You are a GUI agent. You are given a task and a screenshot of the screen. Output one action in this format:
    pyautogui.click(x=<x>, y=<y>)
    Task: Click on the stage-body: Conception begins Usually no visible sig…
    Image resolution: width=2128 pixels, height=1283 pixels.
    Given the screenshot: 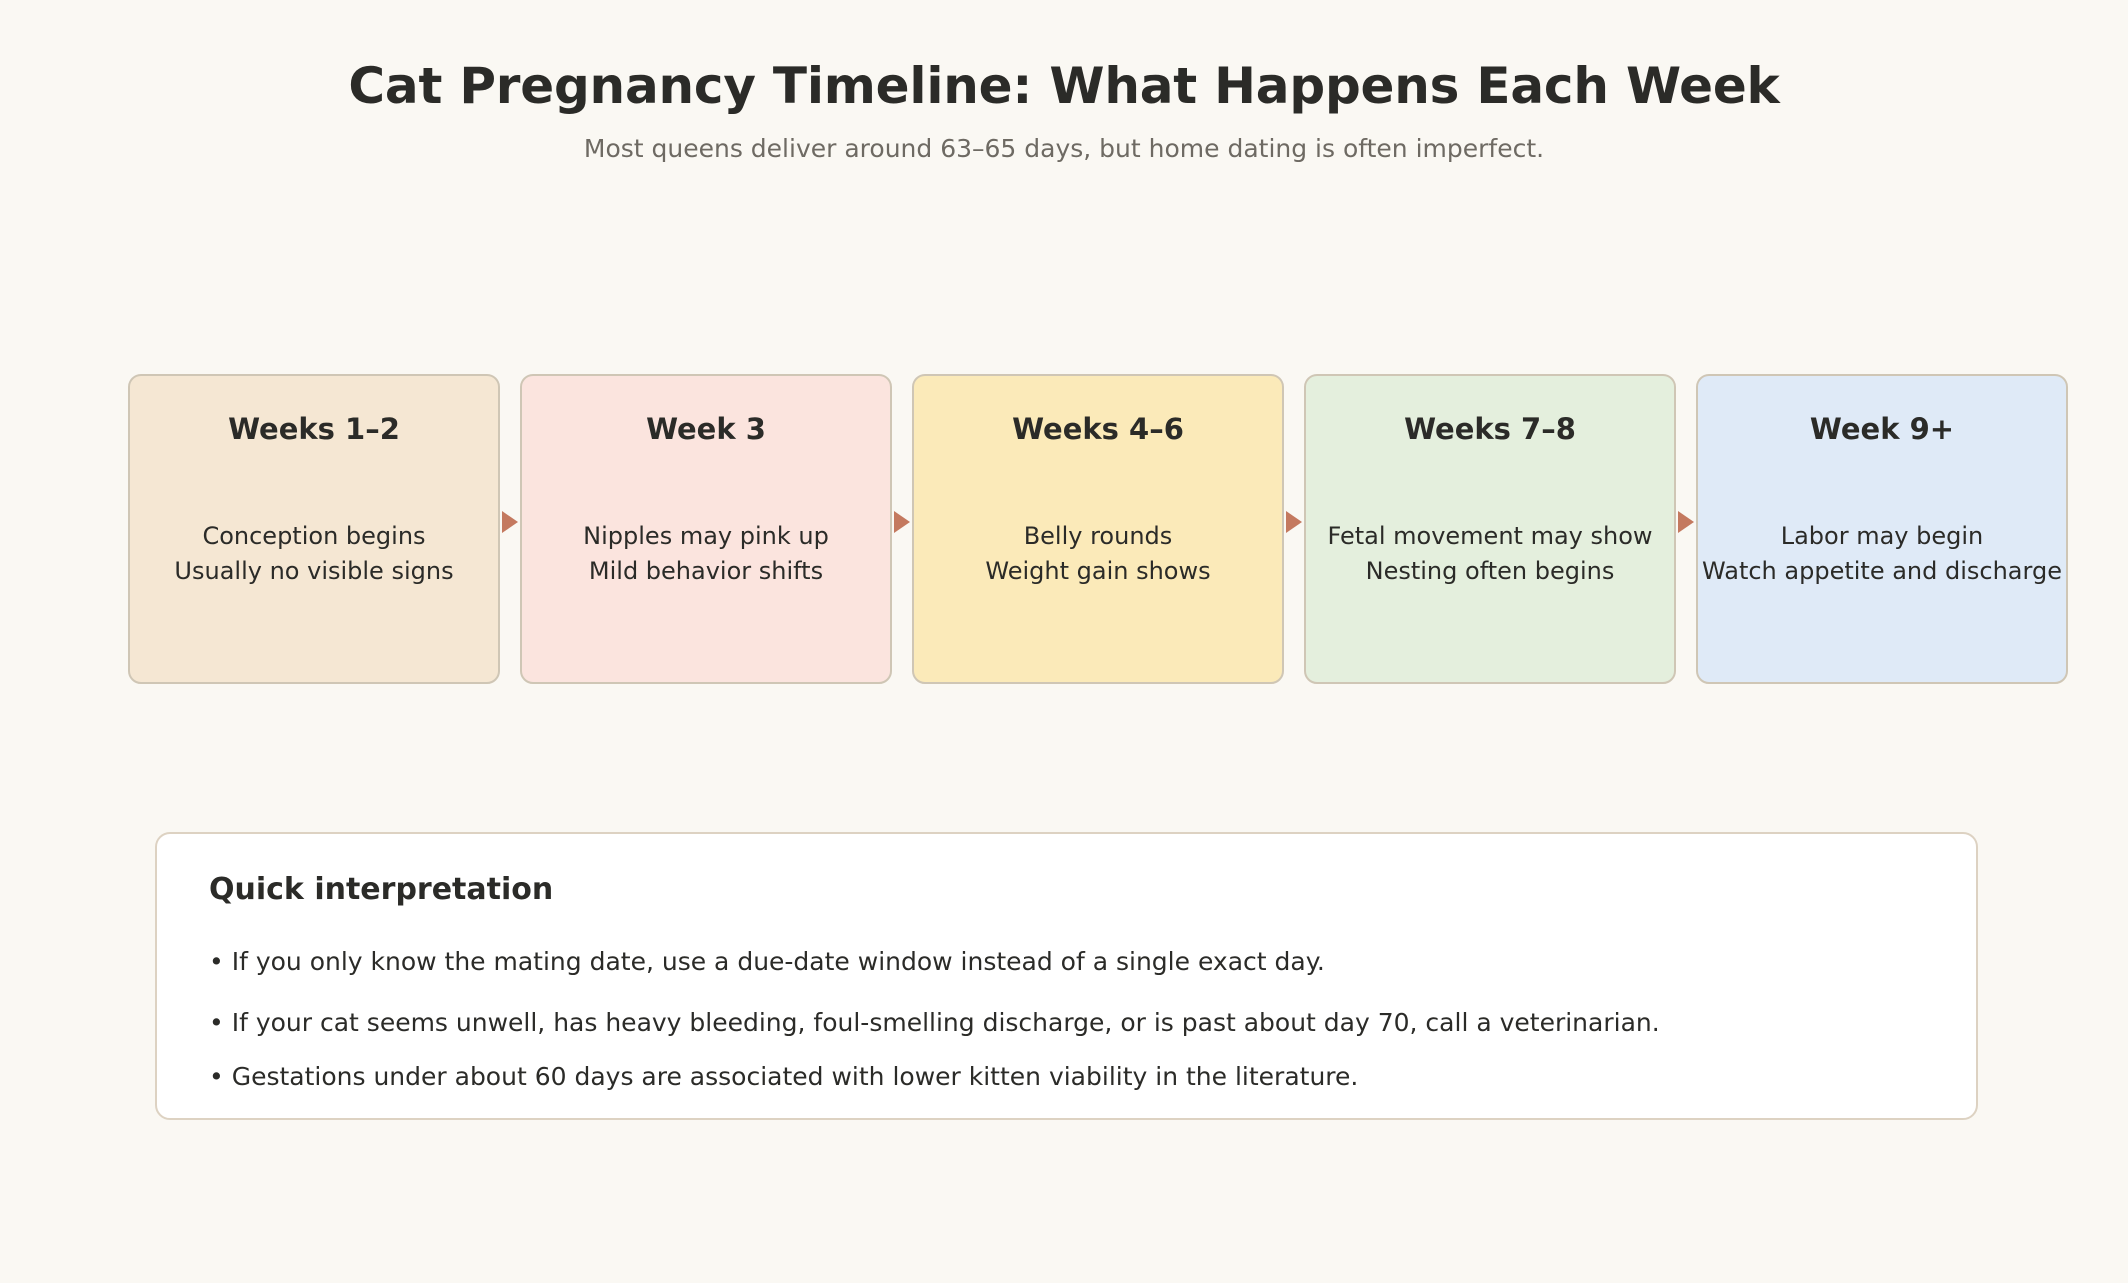 What is the action you would take?
    pyautogui.click(x=313, y=554)
    